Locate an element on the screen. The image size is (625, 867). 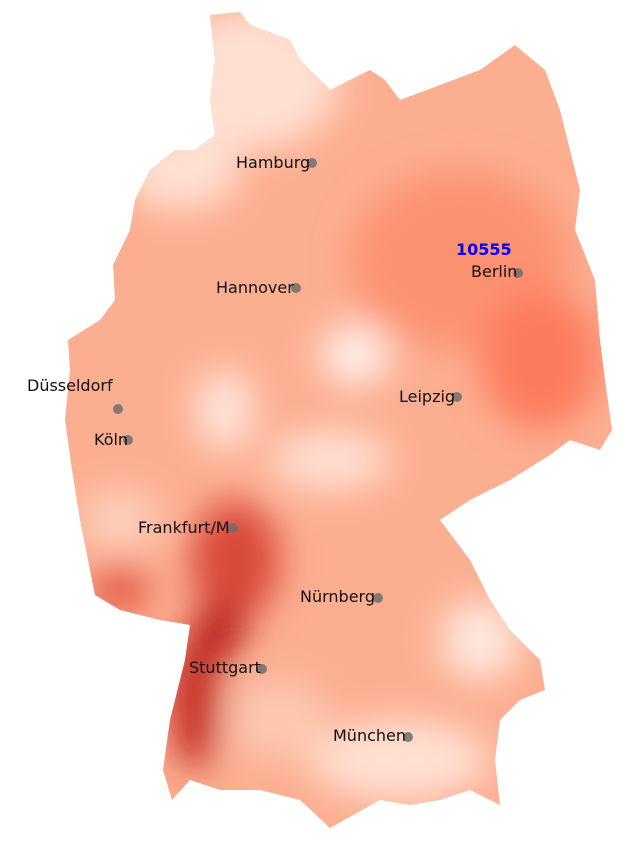
city-label-nuernberg: Nürnberg is located at coordinates (337, 596).